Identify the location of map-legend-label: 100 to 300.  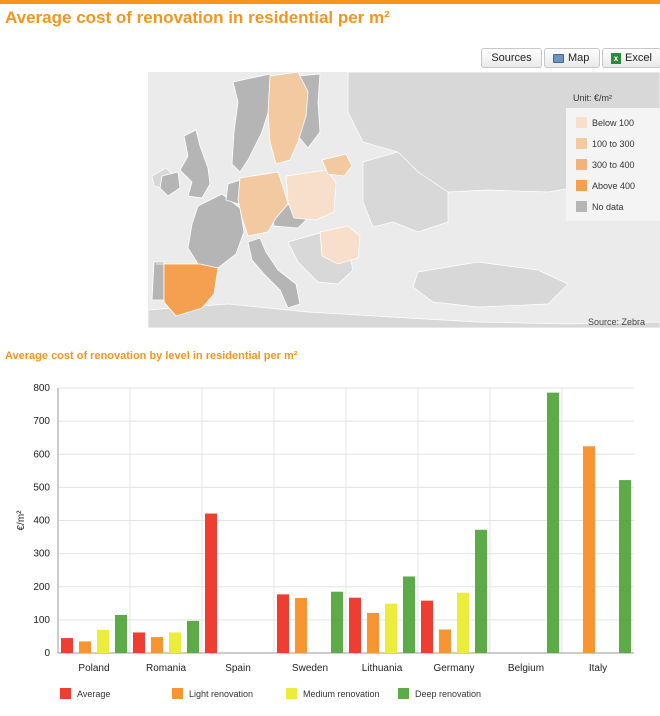
(613, 143).